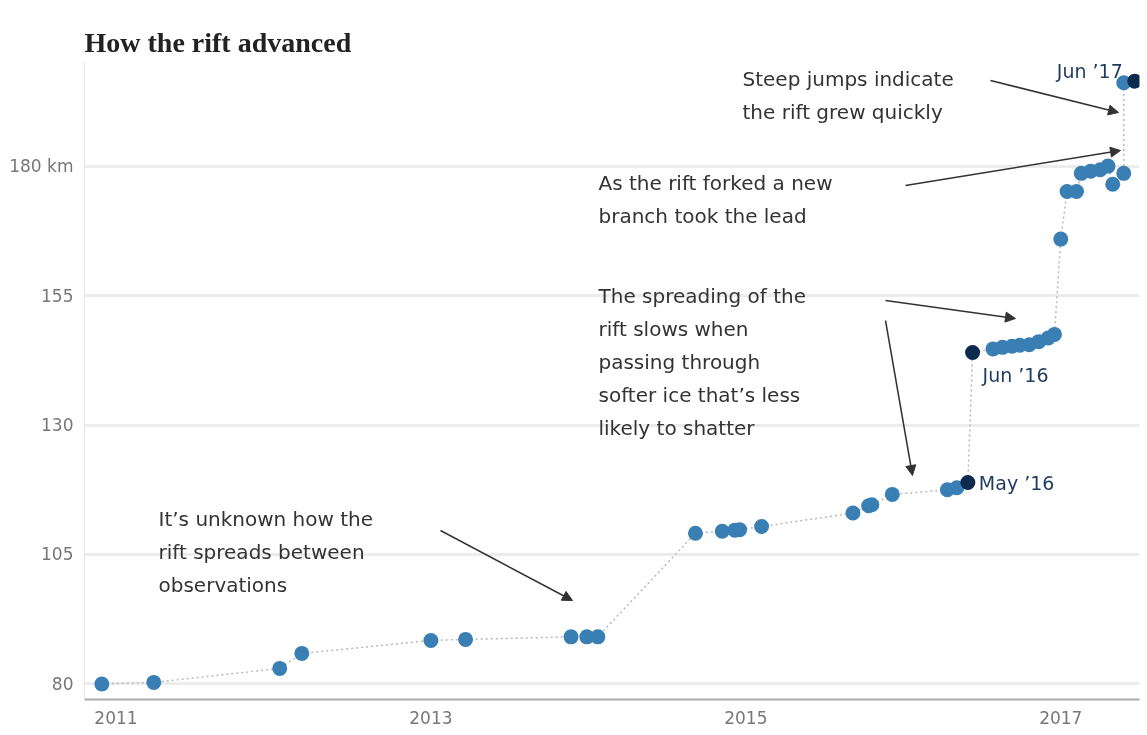  What do you see at coordinates (57, 554) in the screenshot?
I see `y-tick-label: 105` at bounding box center [57, 554].